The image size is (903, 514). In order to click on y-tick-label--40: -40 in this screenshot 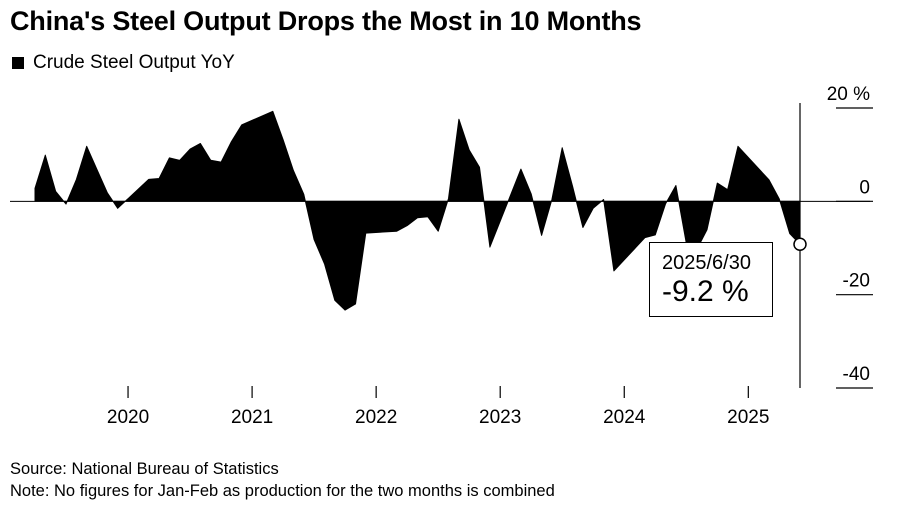, I will do `click(856, 374)`.